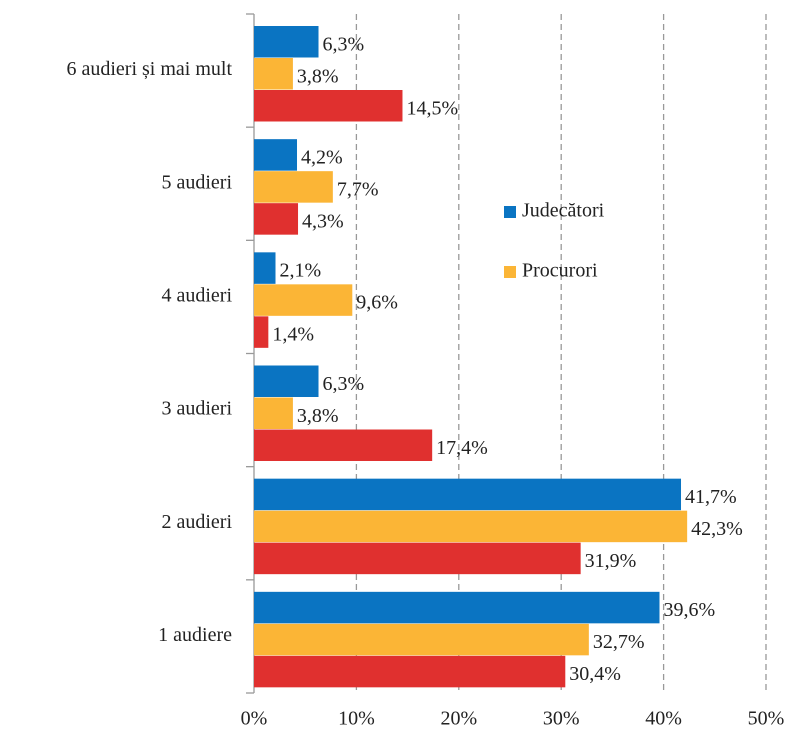 The image size is (791, 737). I want to click on y-tick-label: 1 audiere, so click(195, 635).